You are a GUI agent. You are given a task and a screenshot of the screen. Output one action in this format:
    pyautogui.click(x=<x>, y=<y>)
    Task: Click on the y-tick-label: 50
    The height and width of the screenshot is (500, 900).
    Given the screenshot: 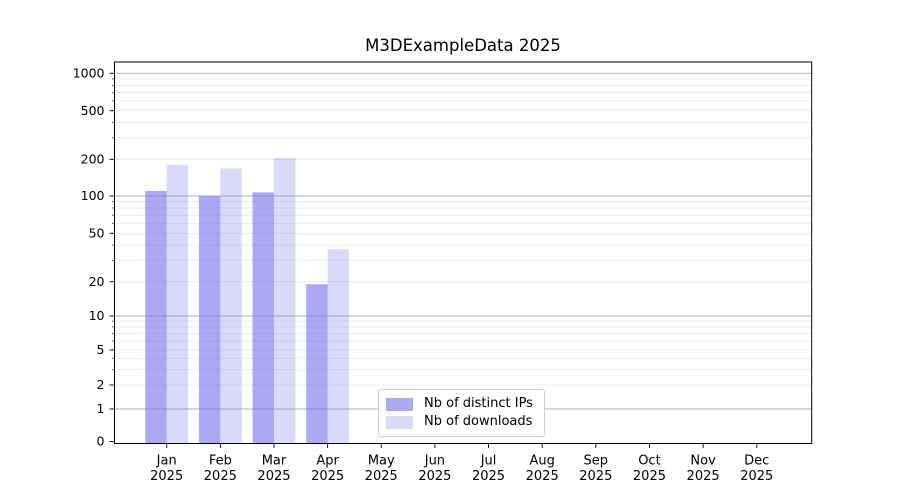 What is the action you would take?
    pyautogui.click(x=97, y=233)
    